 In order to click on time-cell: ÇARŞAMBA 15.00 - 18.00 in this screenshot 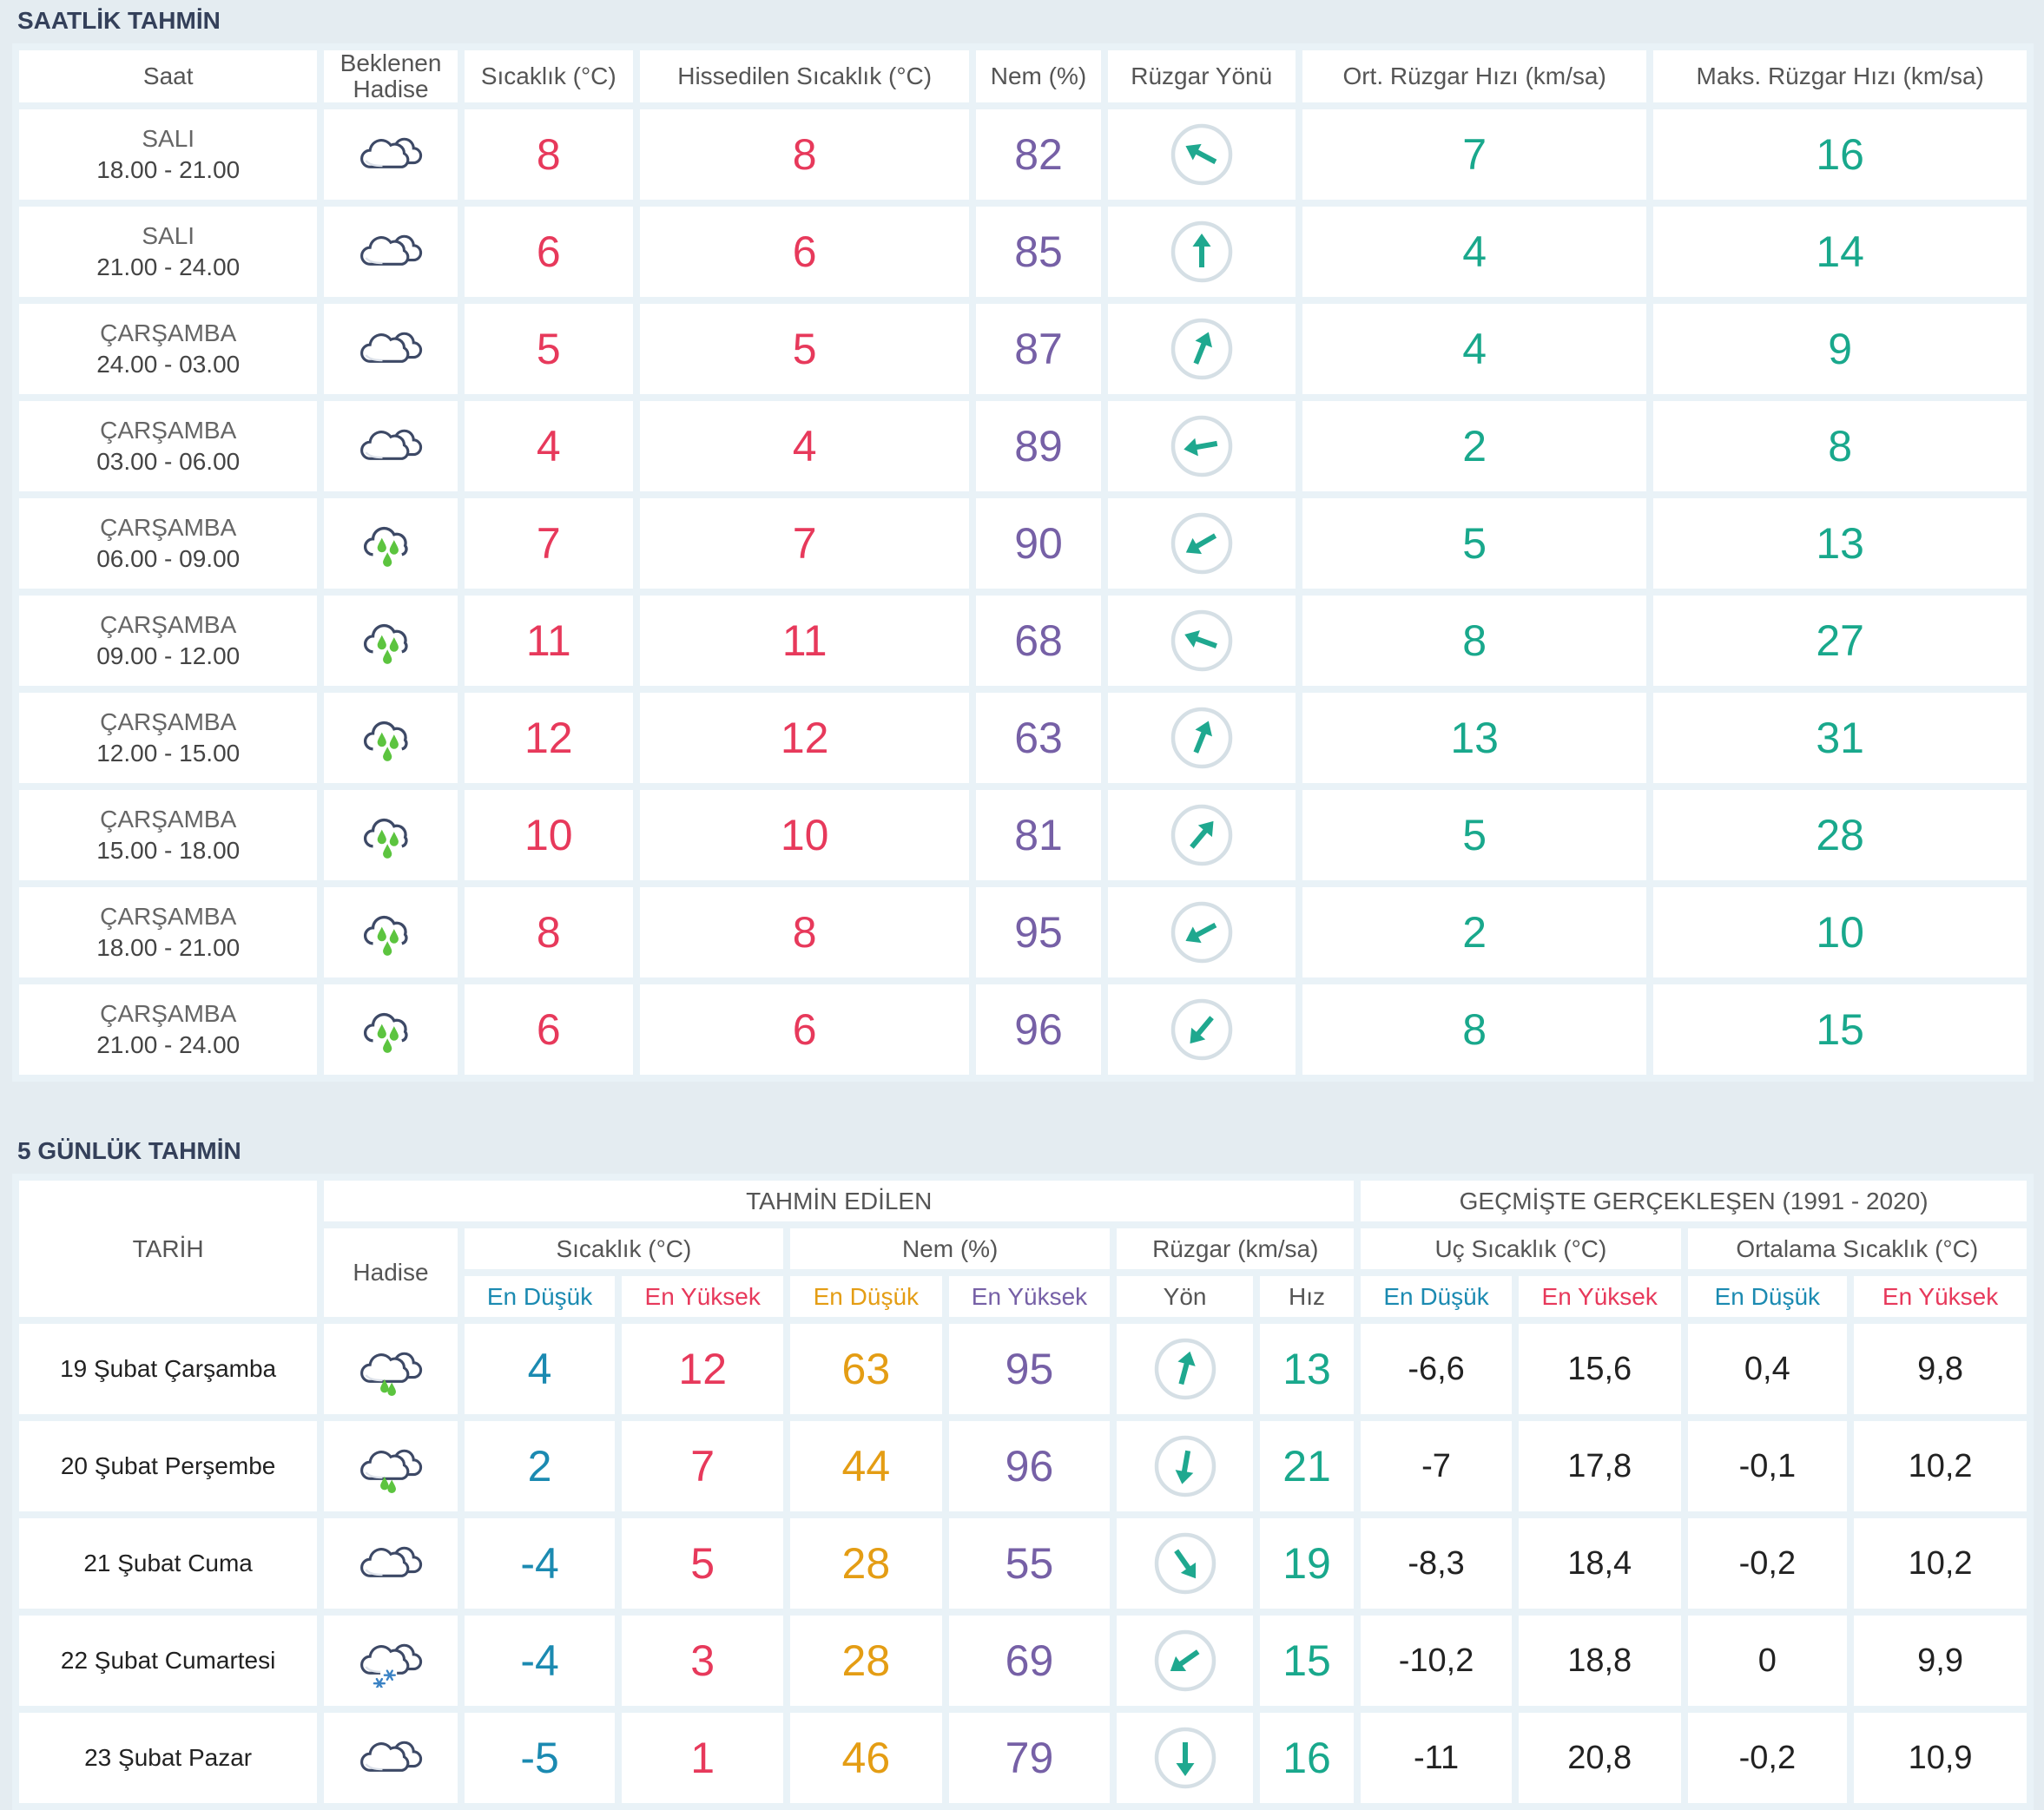, I will do `click(168, 835)`.